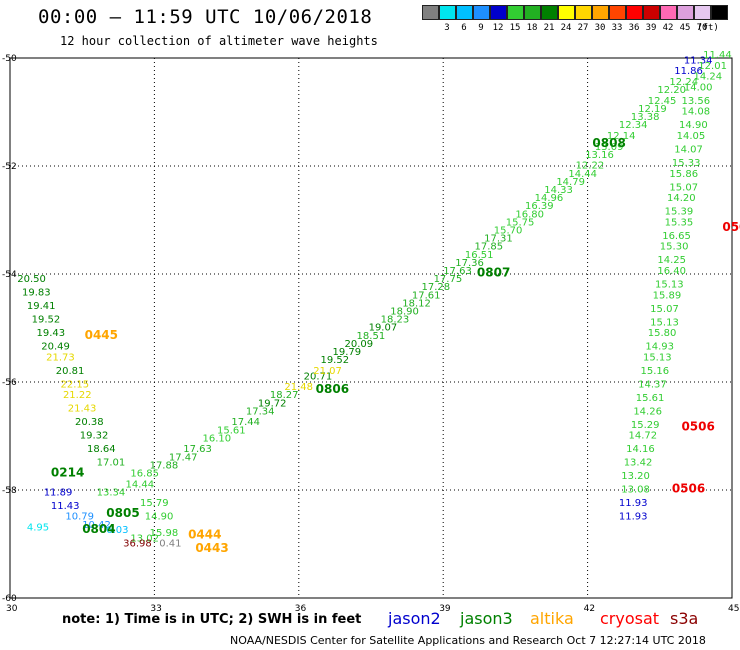 The height and width of the screenshot is (650, 740). Describe the element at coordinates (183, 457) in the screenshot. I see `wave-height-value: 17.47` at that location.